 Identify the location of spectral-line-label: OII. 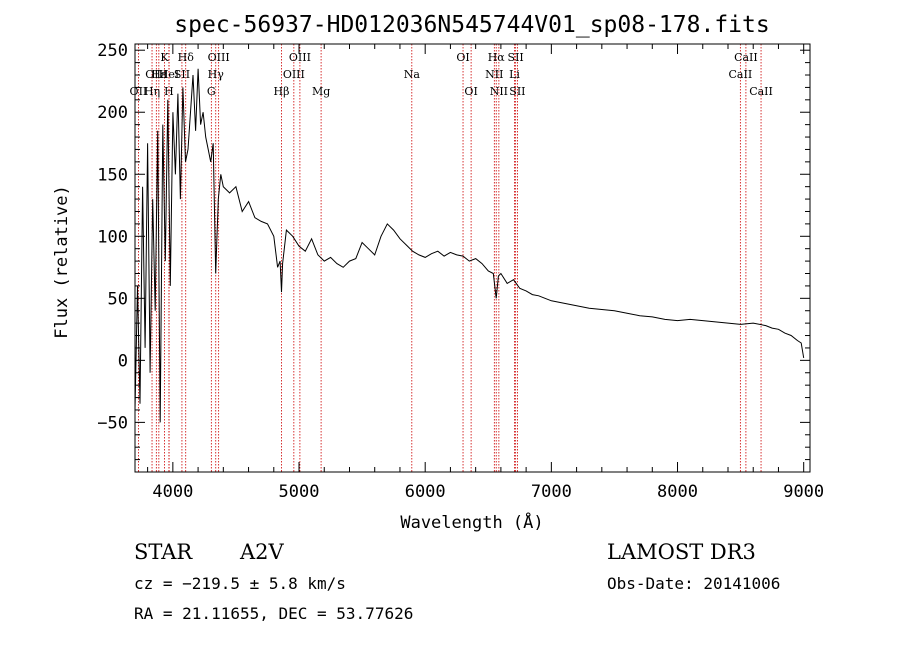
(139, 91).